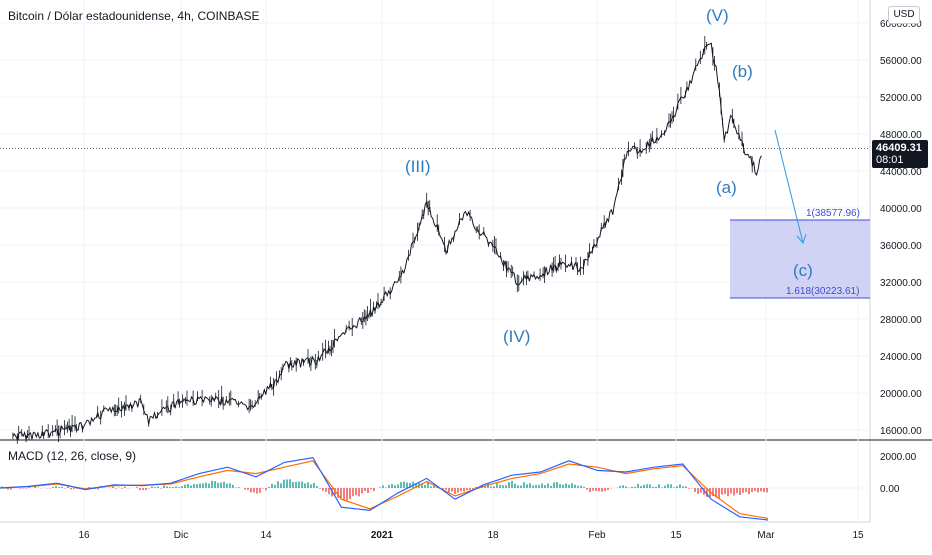 The image size is (932, 555). I want to click on macd-pane, so click(435, 488).